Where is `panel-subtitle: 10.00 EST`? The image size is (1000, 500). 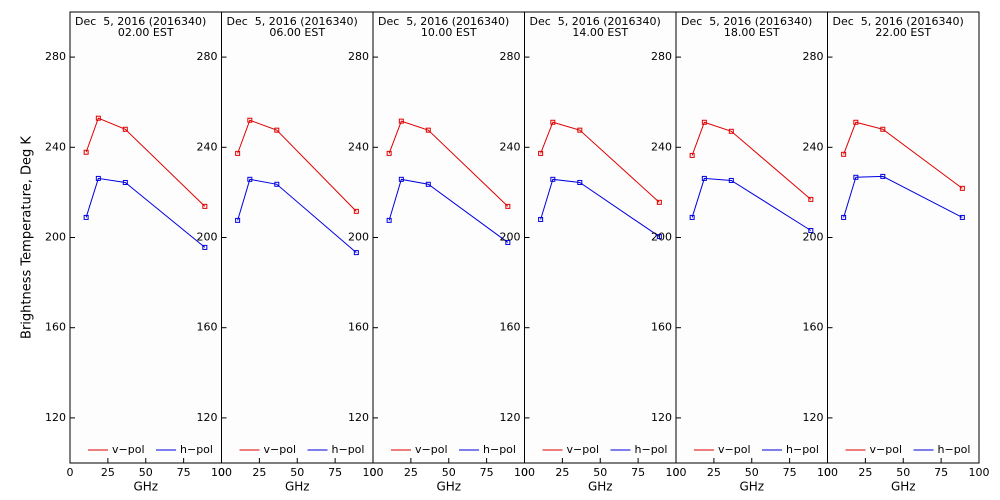
panel-subtitle: 10.00 EST is located at coordinates (449, 32).